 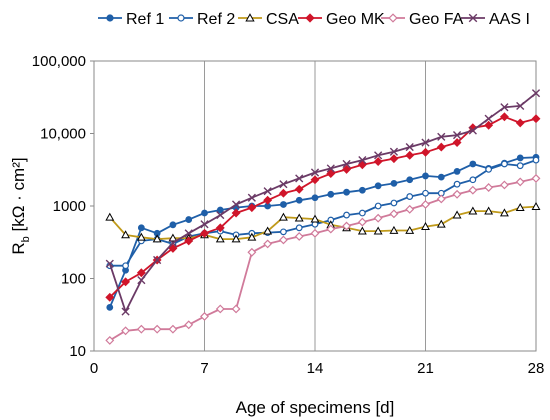 I want to click on legend-label: CSA, so click(x=282, y=19).